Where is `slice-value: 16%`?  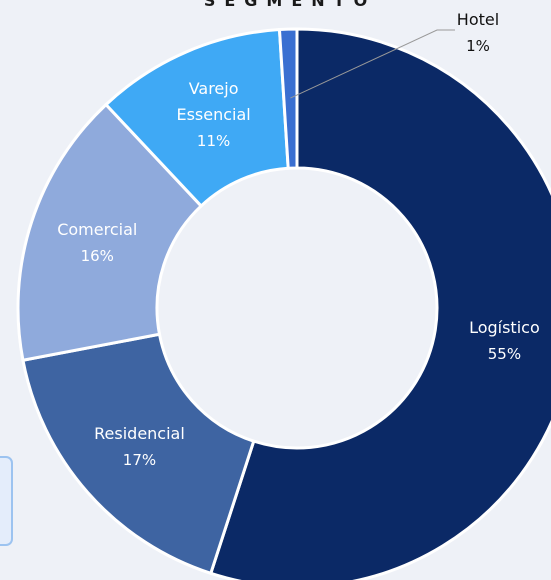 slice-value: 16% is located at coordinates (97, 256).